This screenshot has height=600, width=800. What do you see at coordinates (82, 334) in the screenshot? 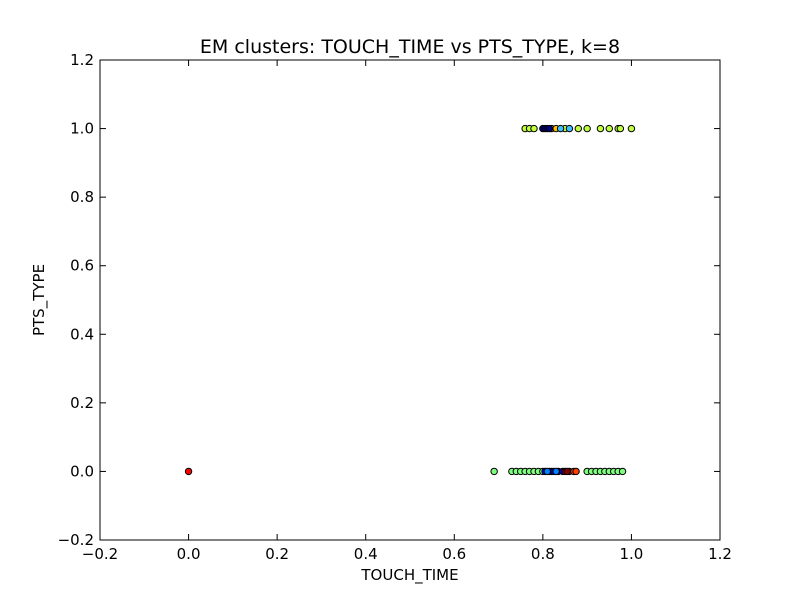
I see `y-tick-label: 0.4` at bounding box center [82, 334].